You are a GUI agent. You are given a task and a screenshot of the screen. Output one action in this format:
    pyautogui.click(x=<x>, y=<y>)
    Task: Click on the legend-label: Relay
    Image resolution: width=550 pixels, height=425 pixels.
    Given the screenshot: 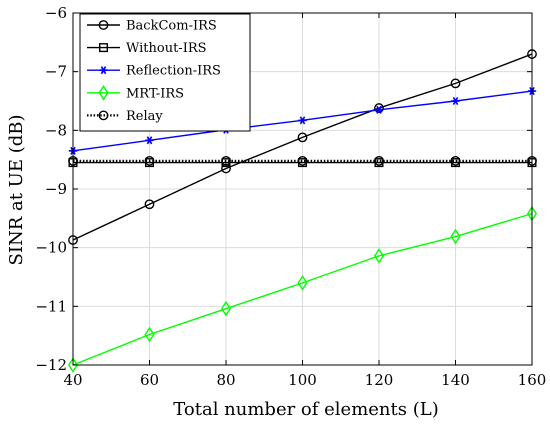 What is the action you would take?
    pyautogui.click(x=144, y=116)
    